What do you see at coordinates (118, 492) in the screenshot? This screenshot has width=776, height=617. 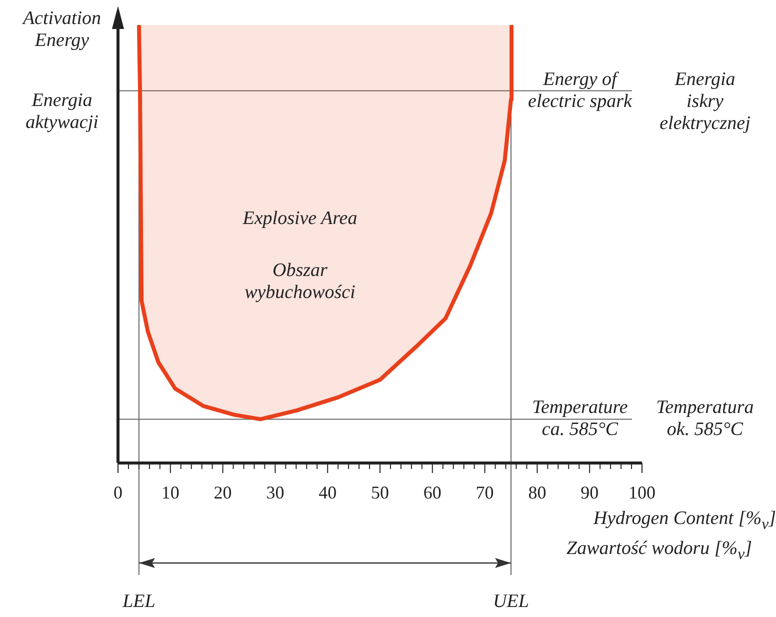 I see `x-tick-label: 0` at bounding box center [118, 492].